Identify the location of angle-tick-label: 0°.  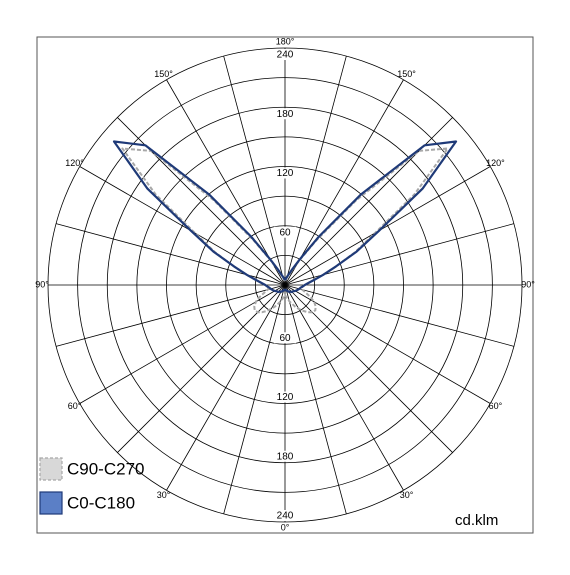
(285, 527).